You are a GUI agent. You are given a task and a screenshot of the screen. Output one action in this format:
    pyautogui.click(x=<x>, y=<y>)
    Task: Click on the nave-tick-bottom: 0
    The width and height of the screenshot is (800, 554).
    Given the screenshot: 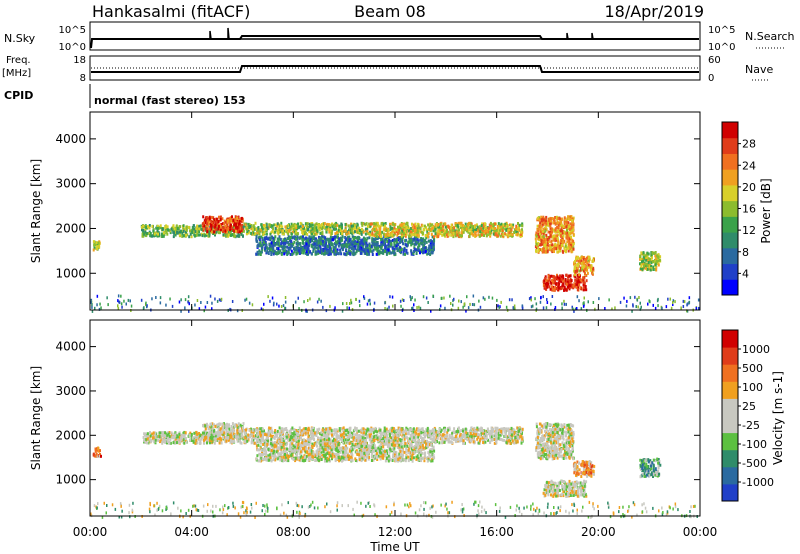 What is the action you would take?
    pyautogui.click(x=711, y=78)
    